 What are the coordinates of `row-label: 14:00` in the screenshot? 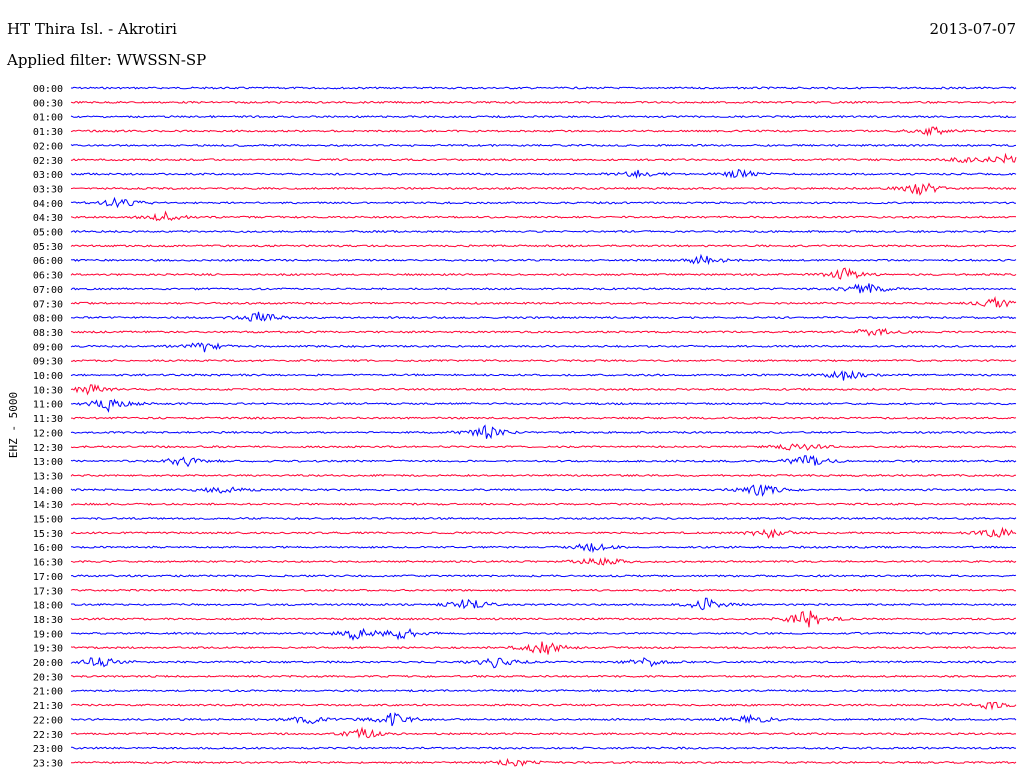 It's located at (48, 491).